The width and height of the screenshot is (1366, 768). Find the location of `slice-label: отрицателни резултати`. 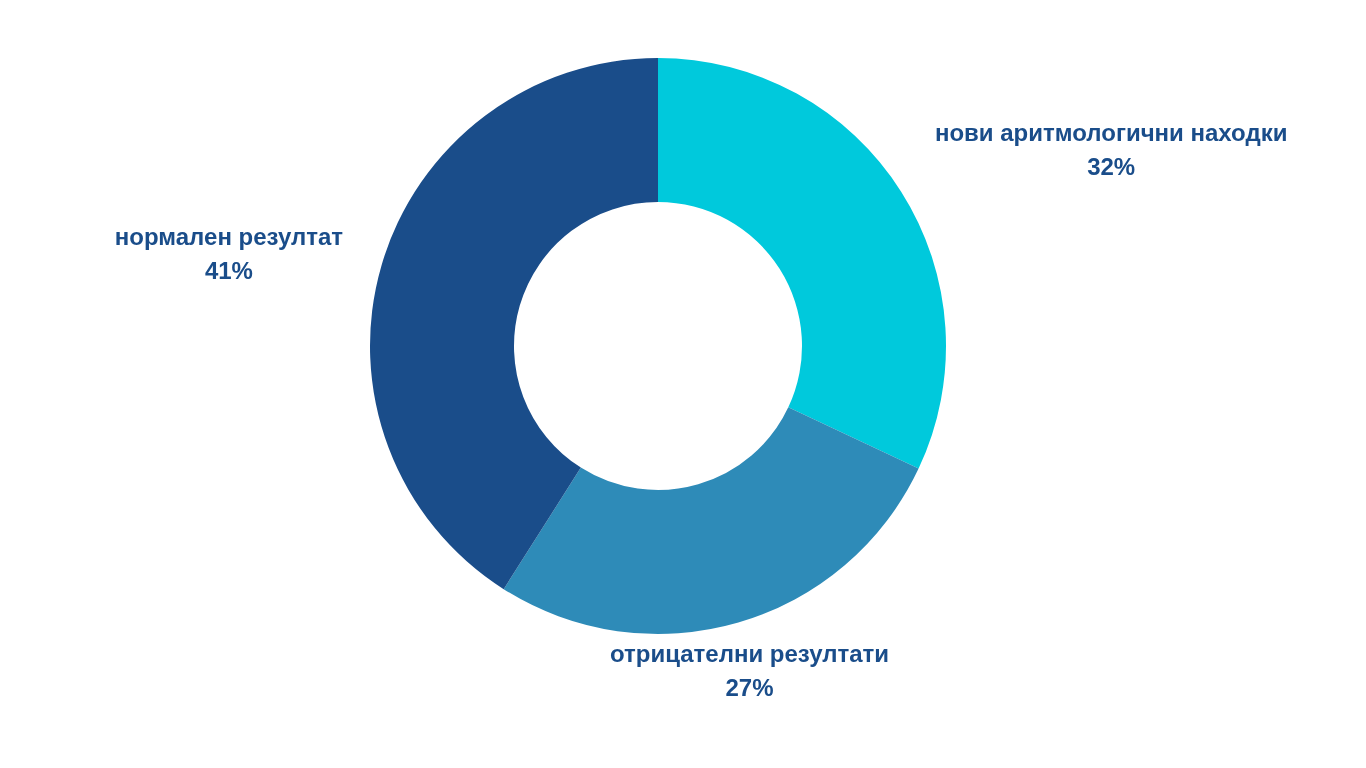

slice-label: отрицателни резултати is located at coordinates (749, 653).